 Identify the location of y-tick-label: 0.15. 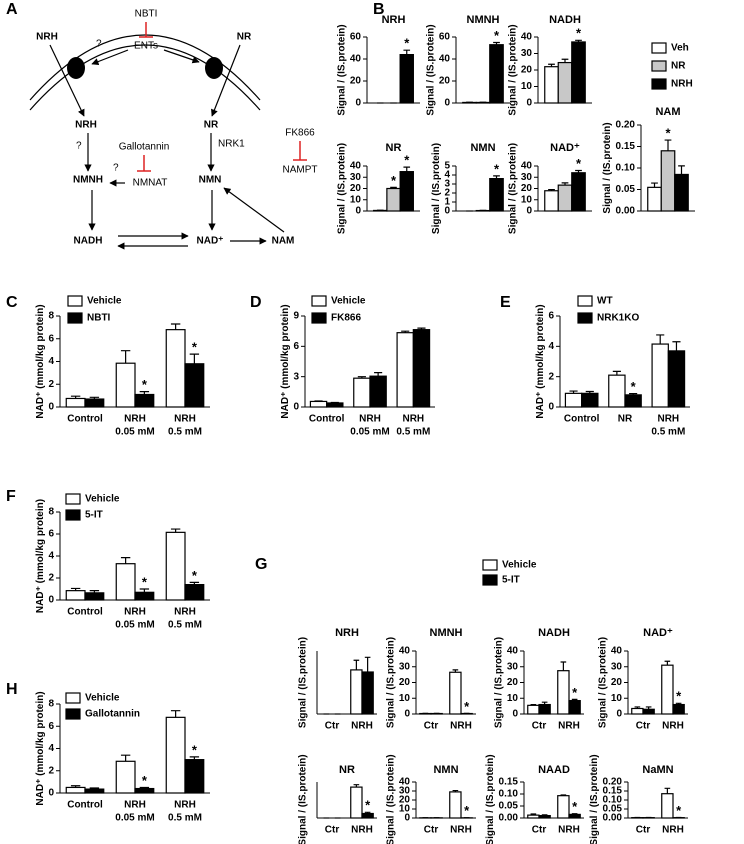
(509, 782).